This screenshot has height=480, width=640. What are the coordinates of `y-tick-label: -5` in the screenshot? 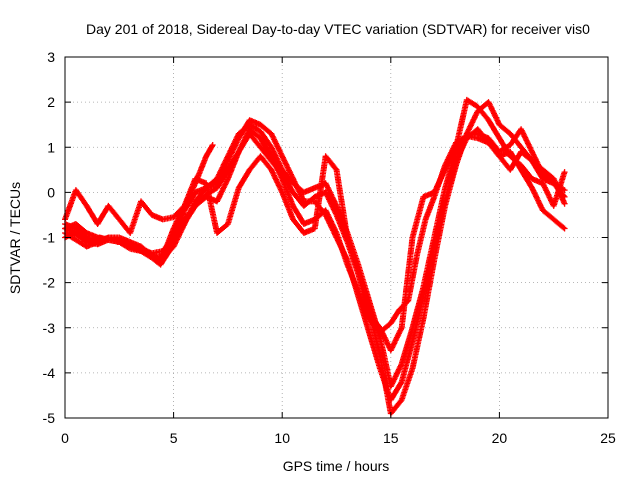 It's located at (49, 418).